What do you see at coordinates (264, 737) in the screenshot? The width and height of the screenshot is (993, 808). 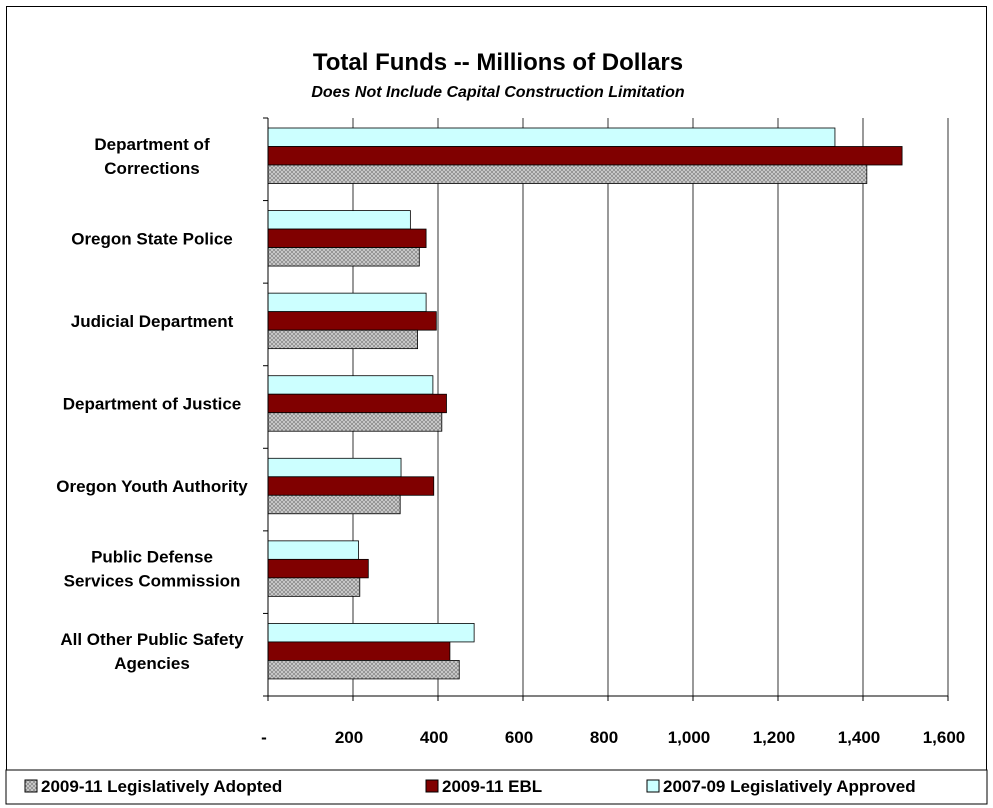 I see `x-tick-label-0: -` at bounding box center [264, 737].